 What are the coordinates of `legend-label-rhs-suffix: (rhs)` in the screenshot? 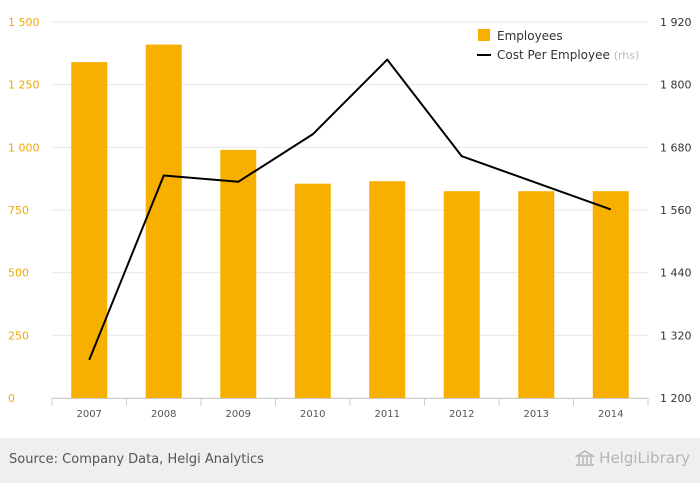 It's located at (627, 55).